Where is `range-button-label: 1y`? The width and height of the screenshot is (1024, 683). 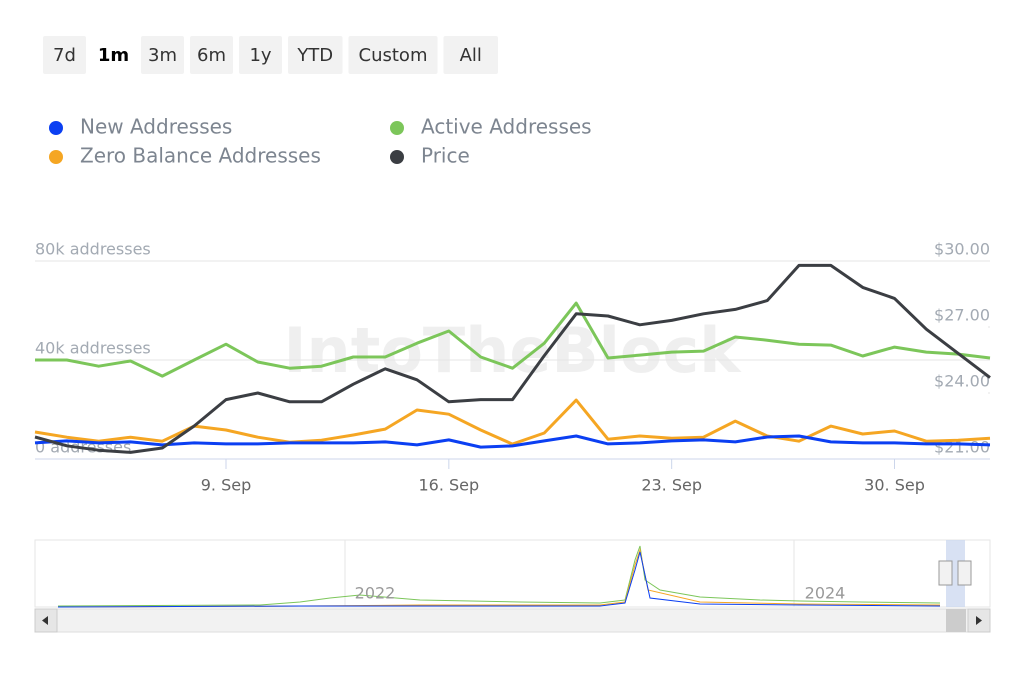 range-button-label: 1y is located at coordinates (260, 55).